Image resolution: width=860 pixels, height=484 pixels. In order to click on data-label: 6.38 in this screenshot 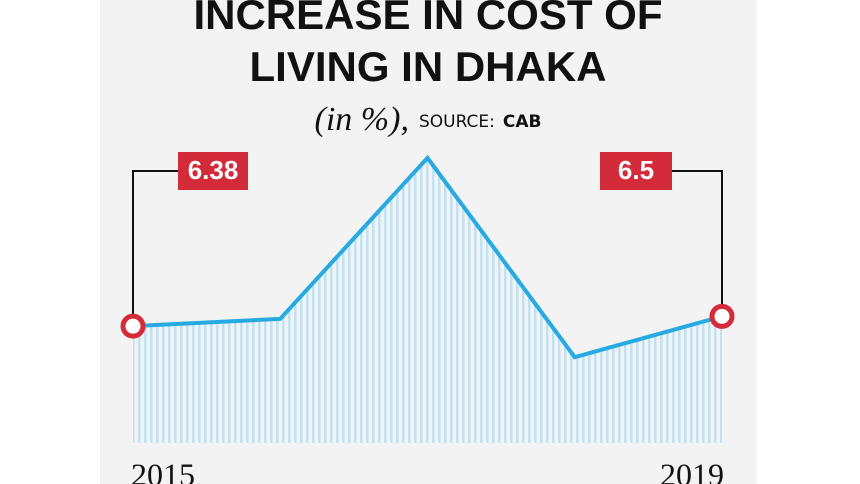, I will do `click(213, 170)`.